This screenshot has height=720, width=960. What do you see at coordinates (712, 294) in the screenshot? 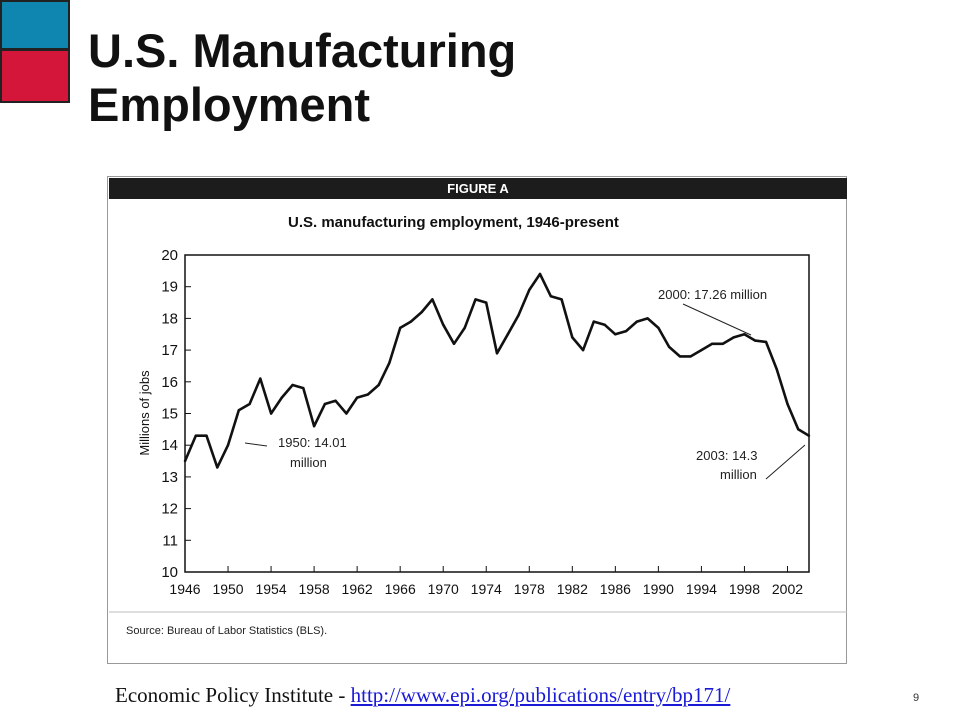
I see `annotation-2000: 2000: 17.26 million` at bounding box center [712, 294].